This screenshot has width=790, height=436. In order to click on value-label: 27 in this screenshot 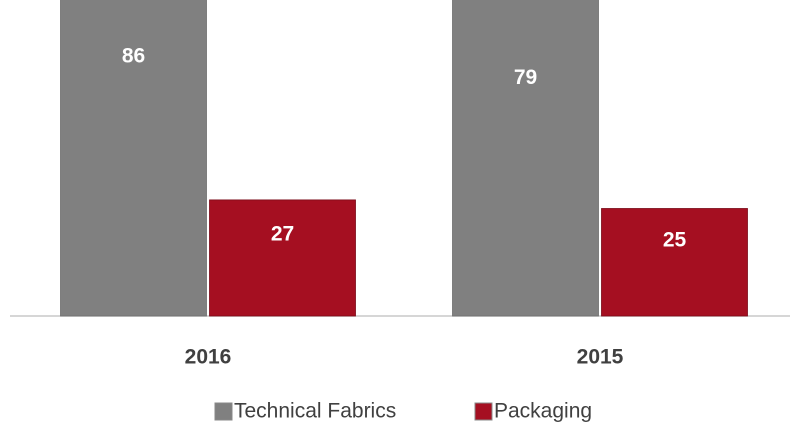, I will do `click(282, 233)`.